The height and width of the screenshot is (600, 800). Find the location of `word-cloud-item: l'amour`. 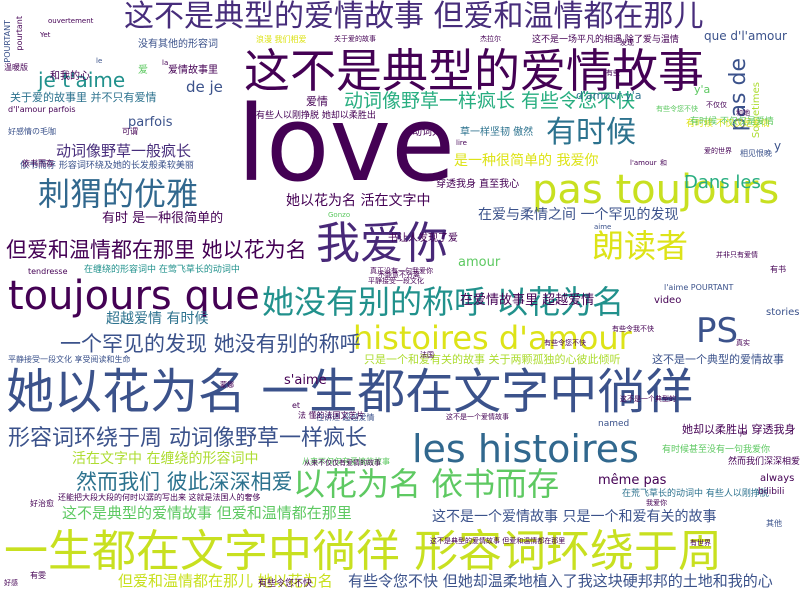

word-cloud-item: l'amour is located at coordinates (643, 163).